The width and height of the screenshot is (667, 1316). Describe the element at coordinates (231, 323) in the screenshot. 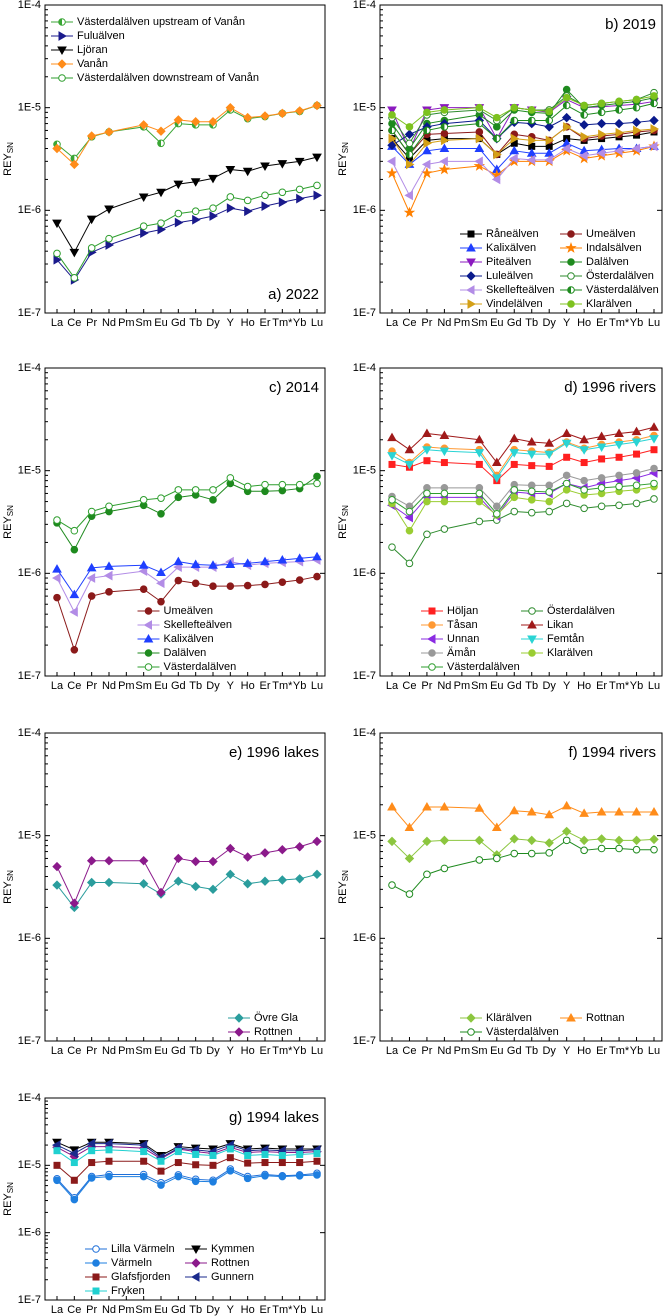

I see `x-tick-label: Y` at that location.